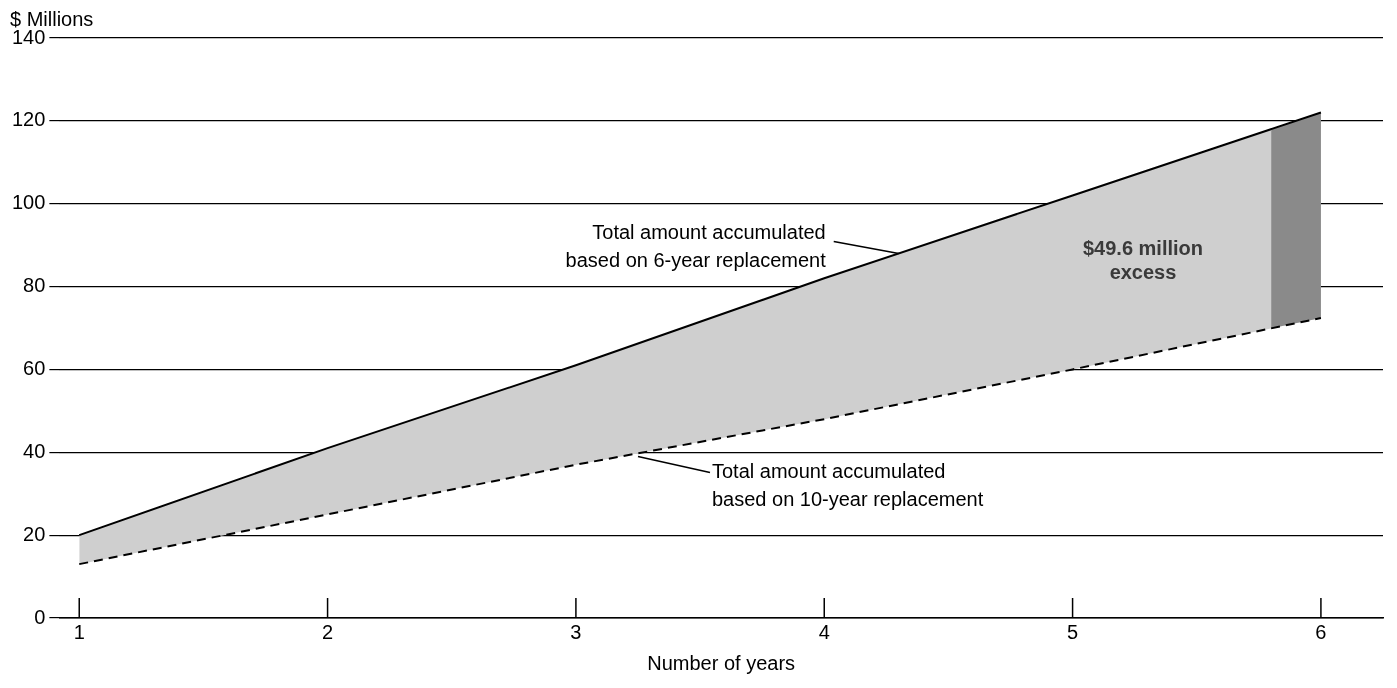 The height and width of the screenshot is (688, 1397). I want to click on annotation: $49.6 million excess, so click(1143, 259).